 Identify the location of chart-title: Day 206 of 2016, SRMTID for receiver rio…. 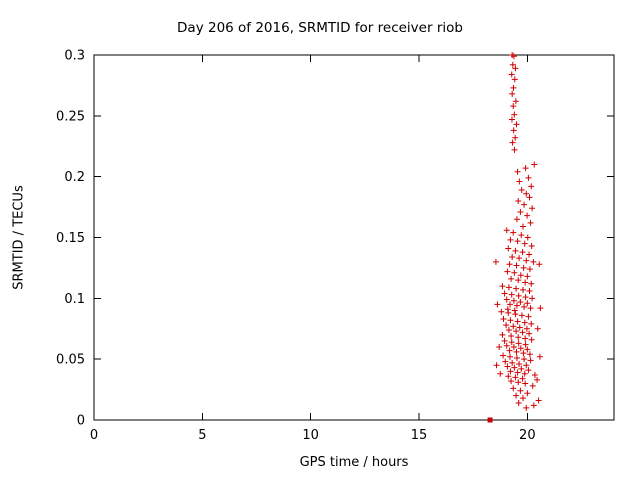
(320, 28).